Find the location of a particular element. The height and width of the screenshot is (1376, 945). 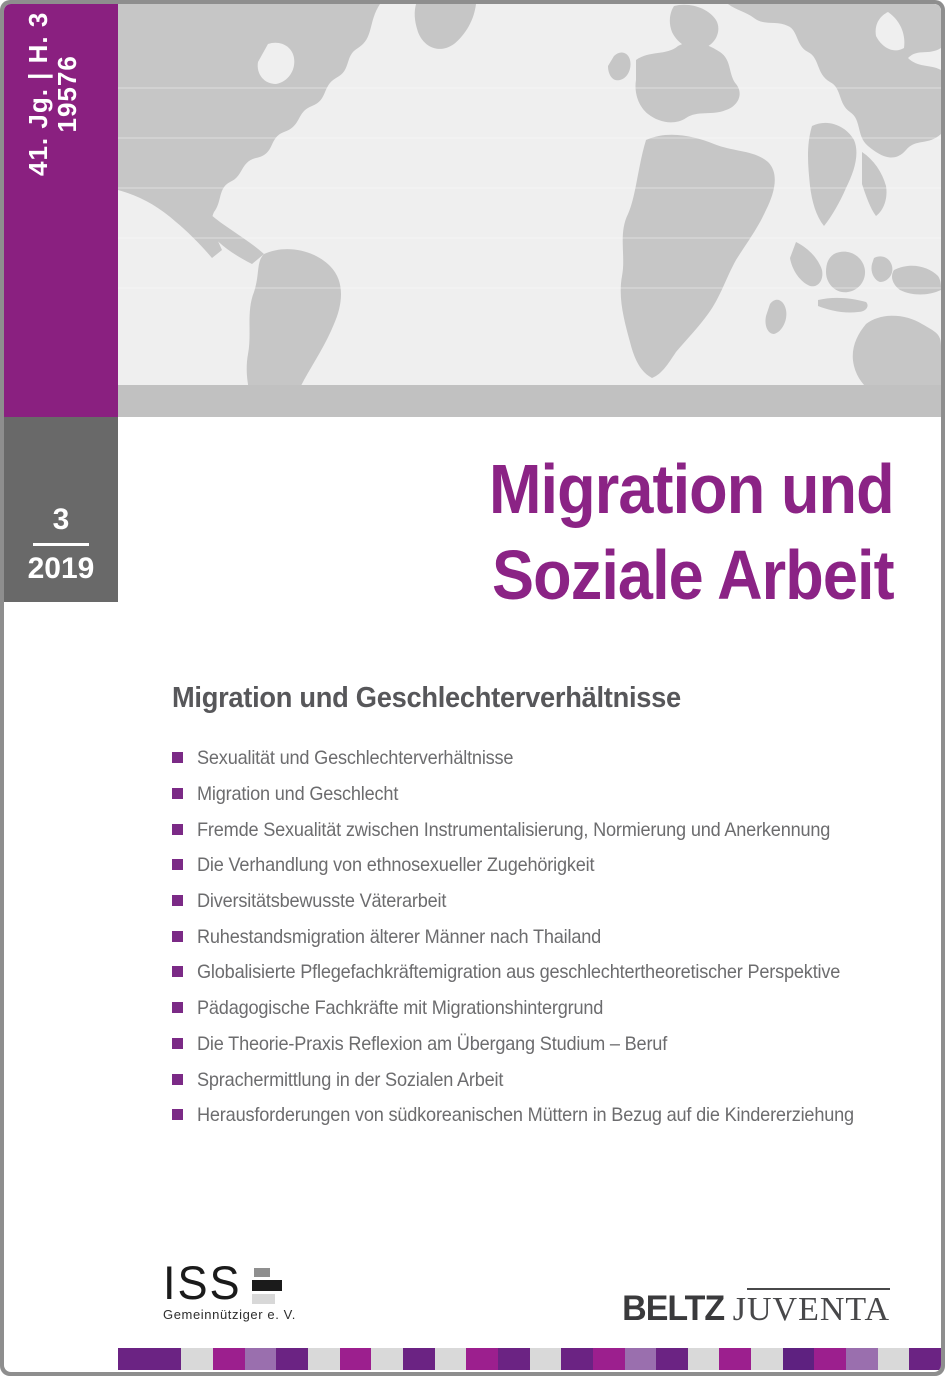

spine-text: 41. Jg. | H. 3 19576 is located at coordinates (52, 93).